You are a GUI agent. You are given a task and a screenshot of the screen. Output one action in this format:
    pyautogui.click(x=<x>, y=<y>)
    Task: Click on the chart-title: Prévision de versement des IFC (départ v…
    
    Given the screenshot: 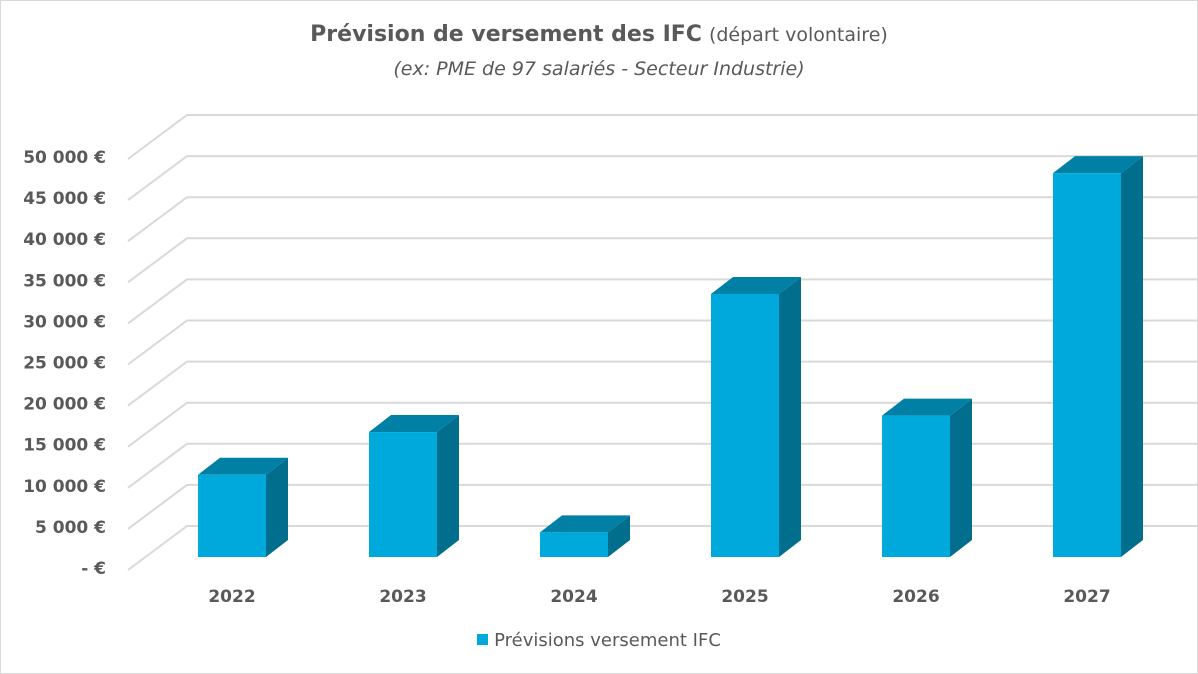 What is the action you would take?
    pyautogui.click(x=599, y=34)
    